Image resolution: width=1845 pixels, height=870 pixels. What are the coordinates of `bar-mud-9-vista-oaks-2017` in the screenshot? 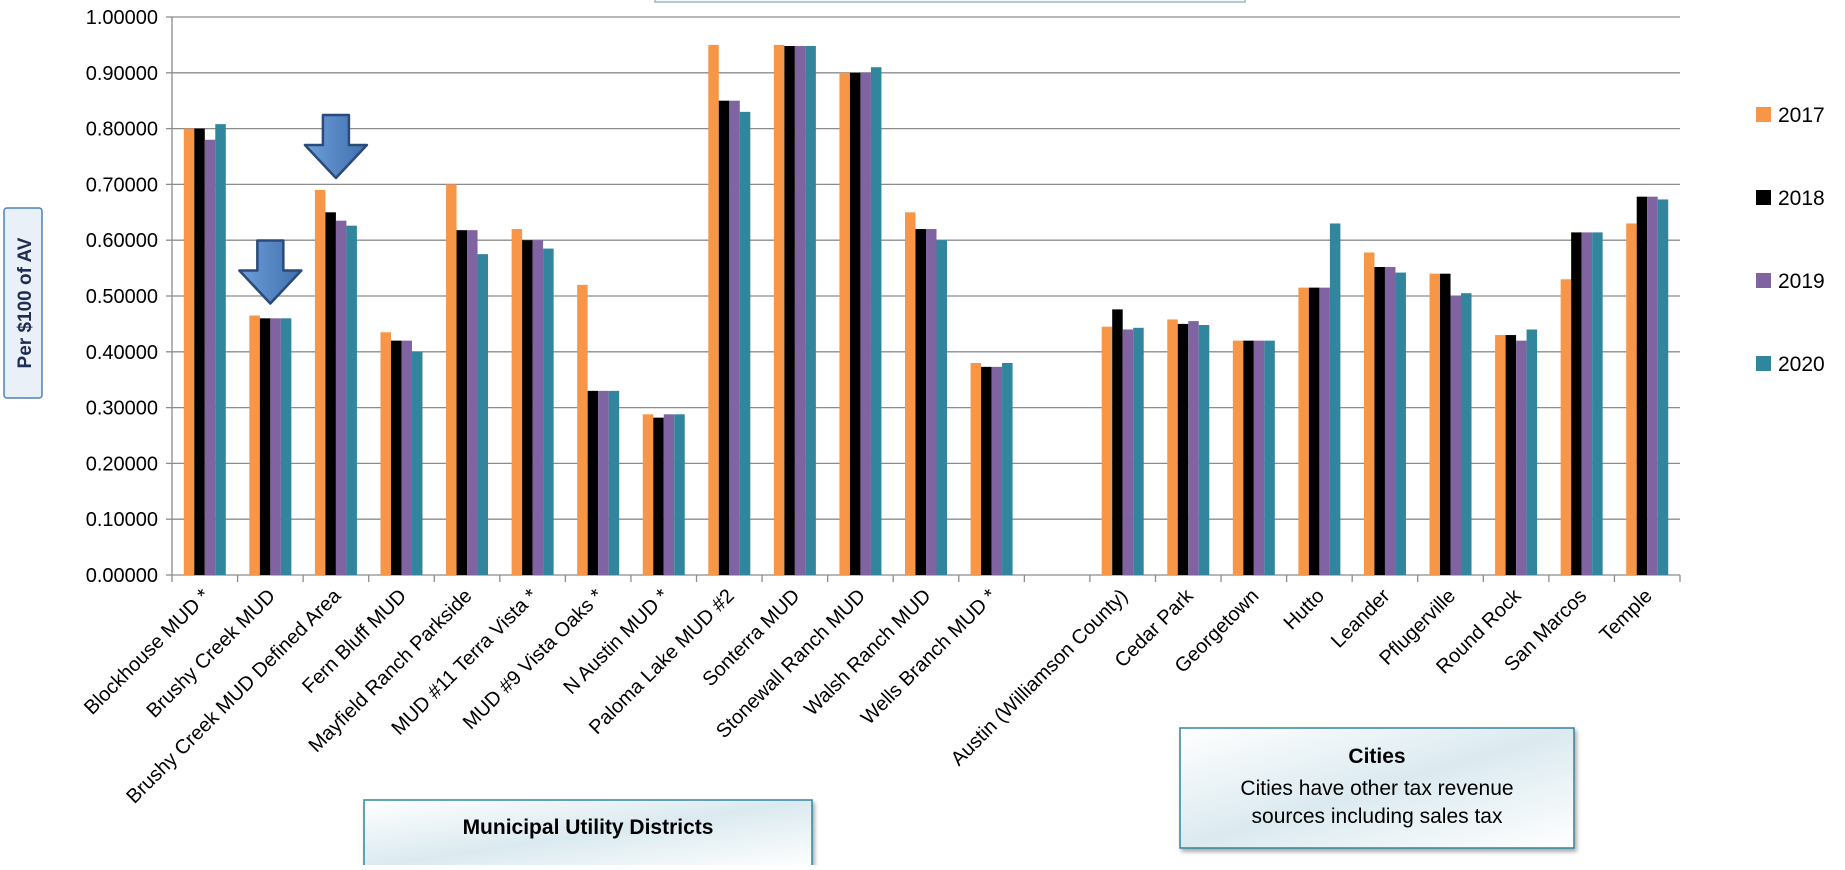 It's located at (582, 429).